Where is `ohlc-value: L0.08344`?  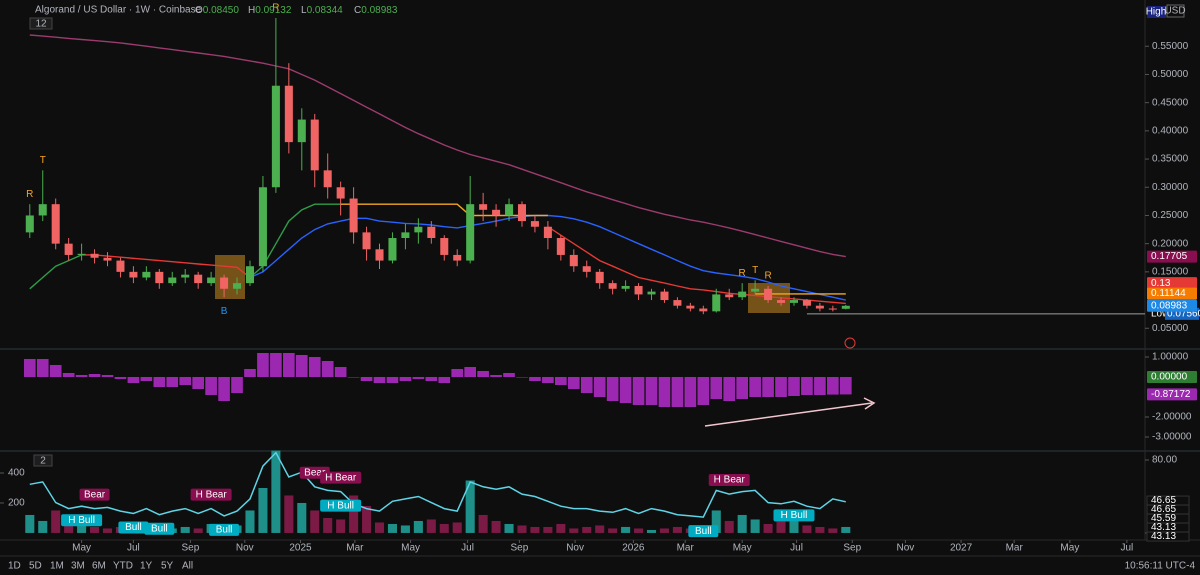
ohlc-value: L0.08344 is located at coordinates (322, 10).